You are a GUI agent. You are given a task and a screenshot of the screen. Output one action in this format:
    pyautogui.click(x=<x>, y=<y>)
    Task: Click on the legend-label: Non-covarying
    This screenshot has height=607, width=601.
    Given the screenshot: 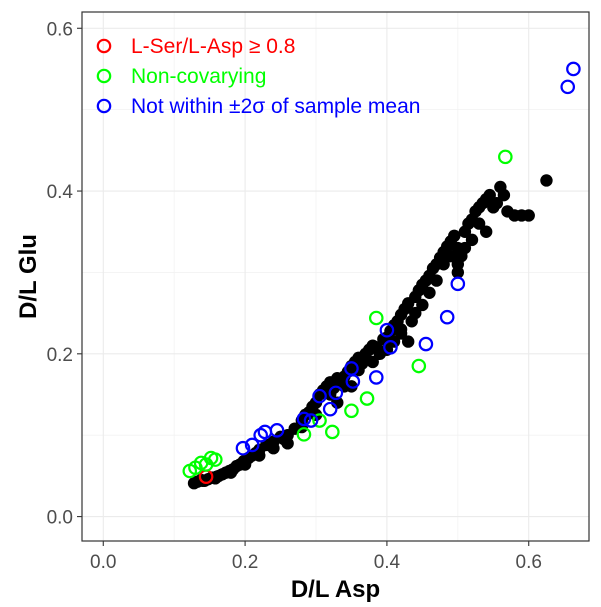 What is the action you would take?
    pyautogui.click(x=198, y=76)
    